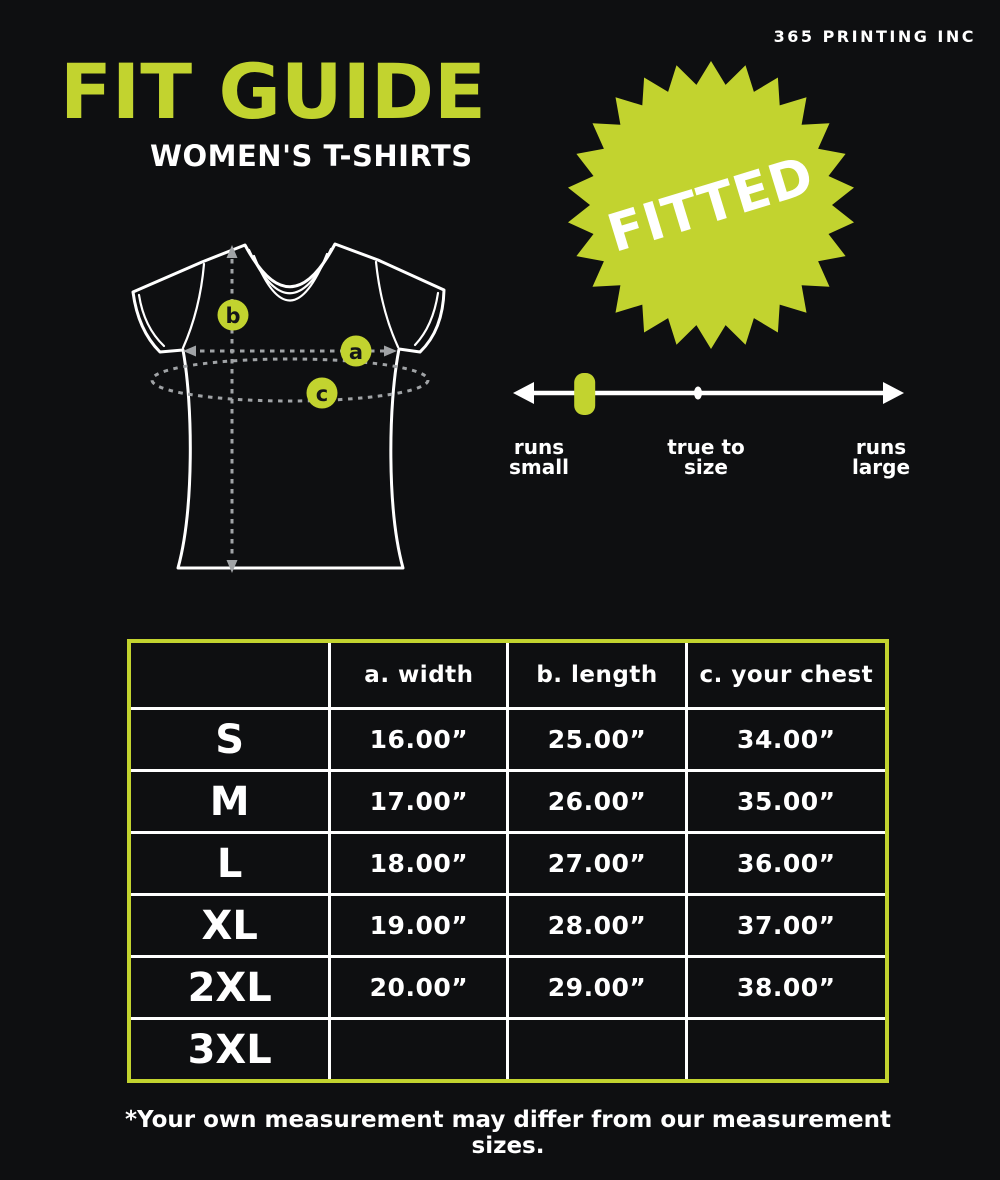  I want to click on width-value: 18.00”, so click(419, 863).